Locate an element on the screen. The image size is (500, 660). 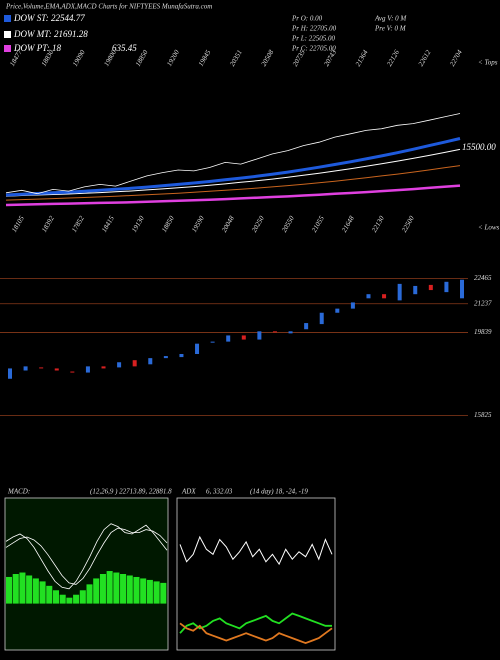
y-tick-label: 22465 is located at coordinates (483, 278).